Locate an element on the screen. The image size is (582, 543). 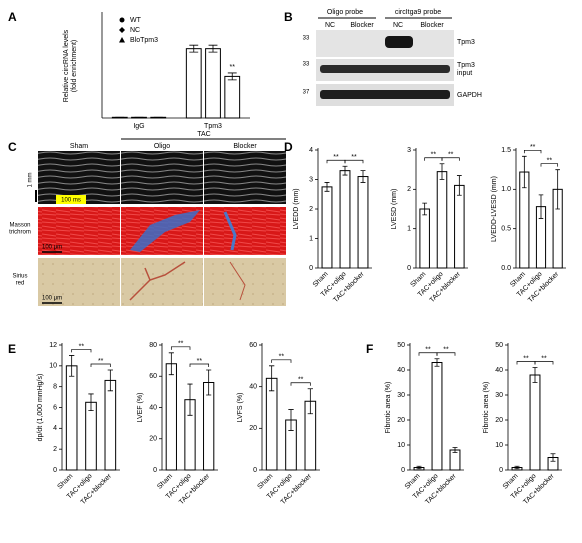
y-tick-label: 1.5 is located at coordinates (506, 150).